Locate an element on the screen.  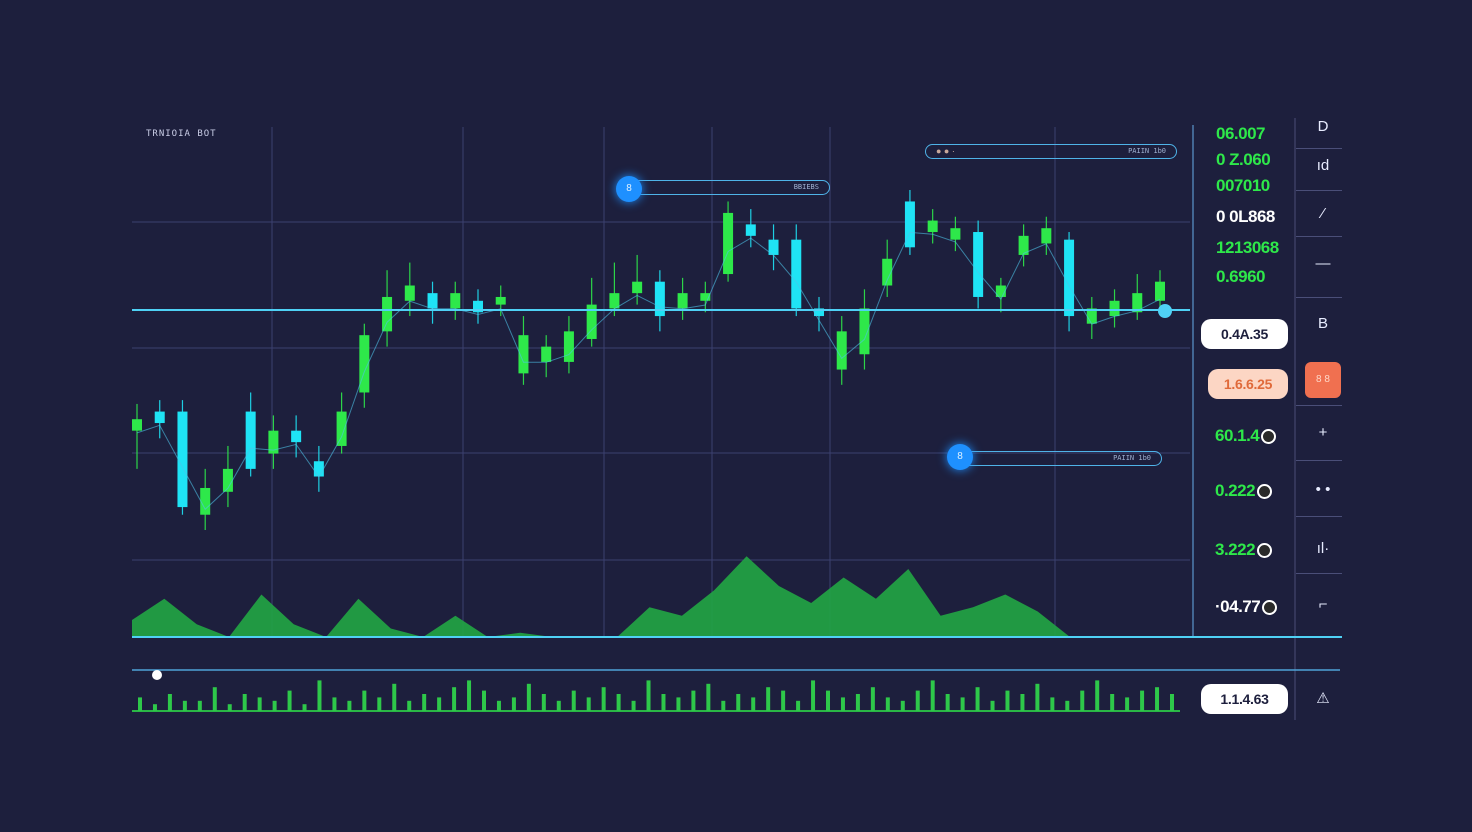
alert-icon: 8 8 is located at coordinates (1323, 380).